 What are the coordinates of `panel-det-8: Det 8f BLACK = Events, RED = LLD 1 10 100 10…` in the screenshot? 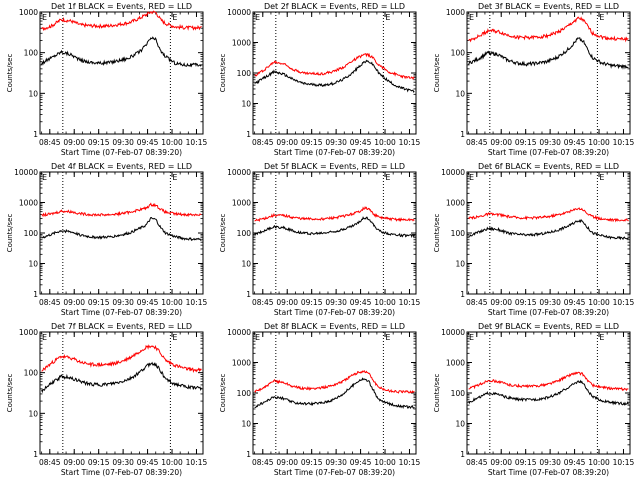 It's located at (320, 399).